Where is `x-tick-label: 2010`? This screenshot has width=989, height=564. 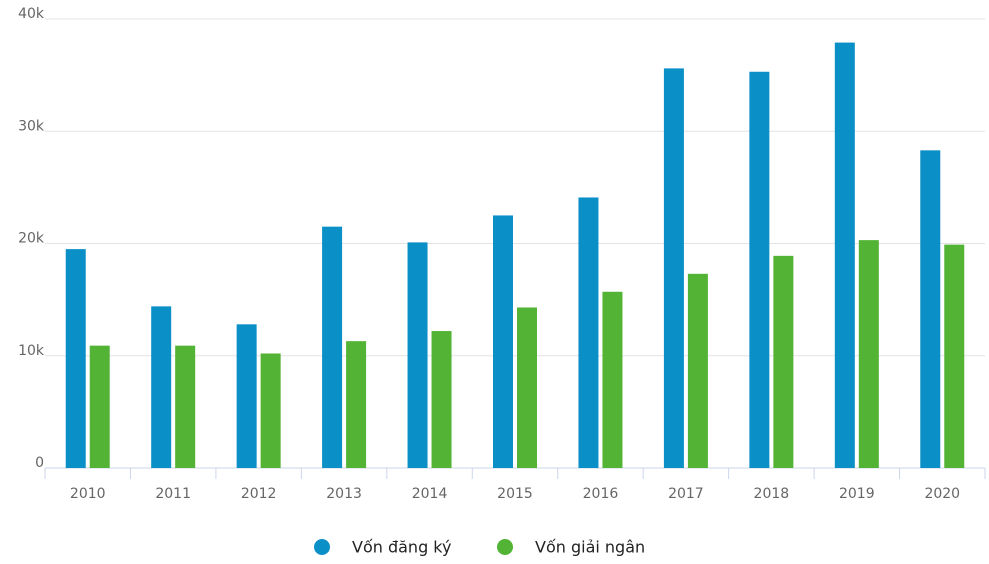
x-tick-label: 2010 is located at coordinates (88, 494).